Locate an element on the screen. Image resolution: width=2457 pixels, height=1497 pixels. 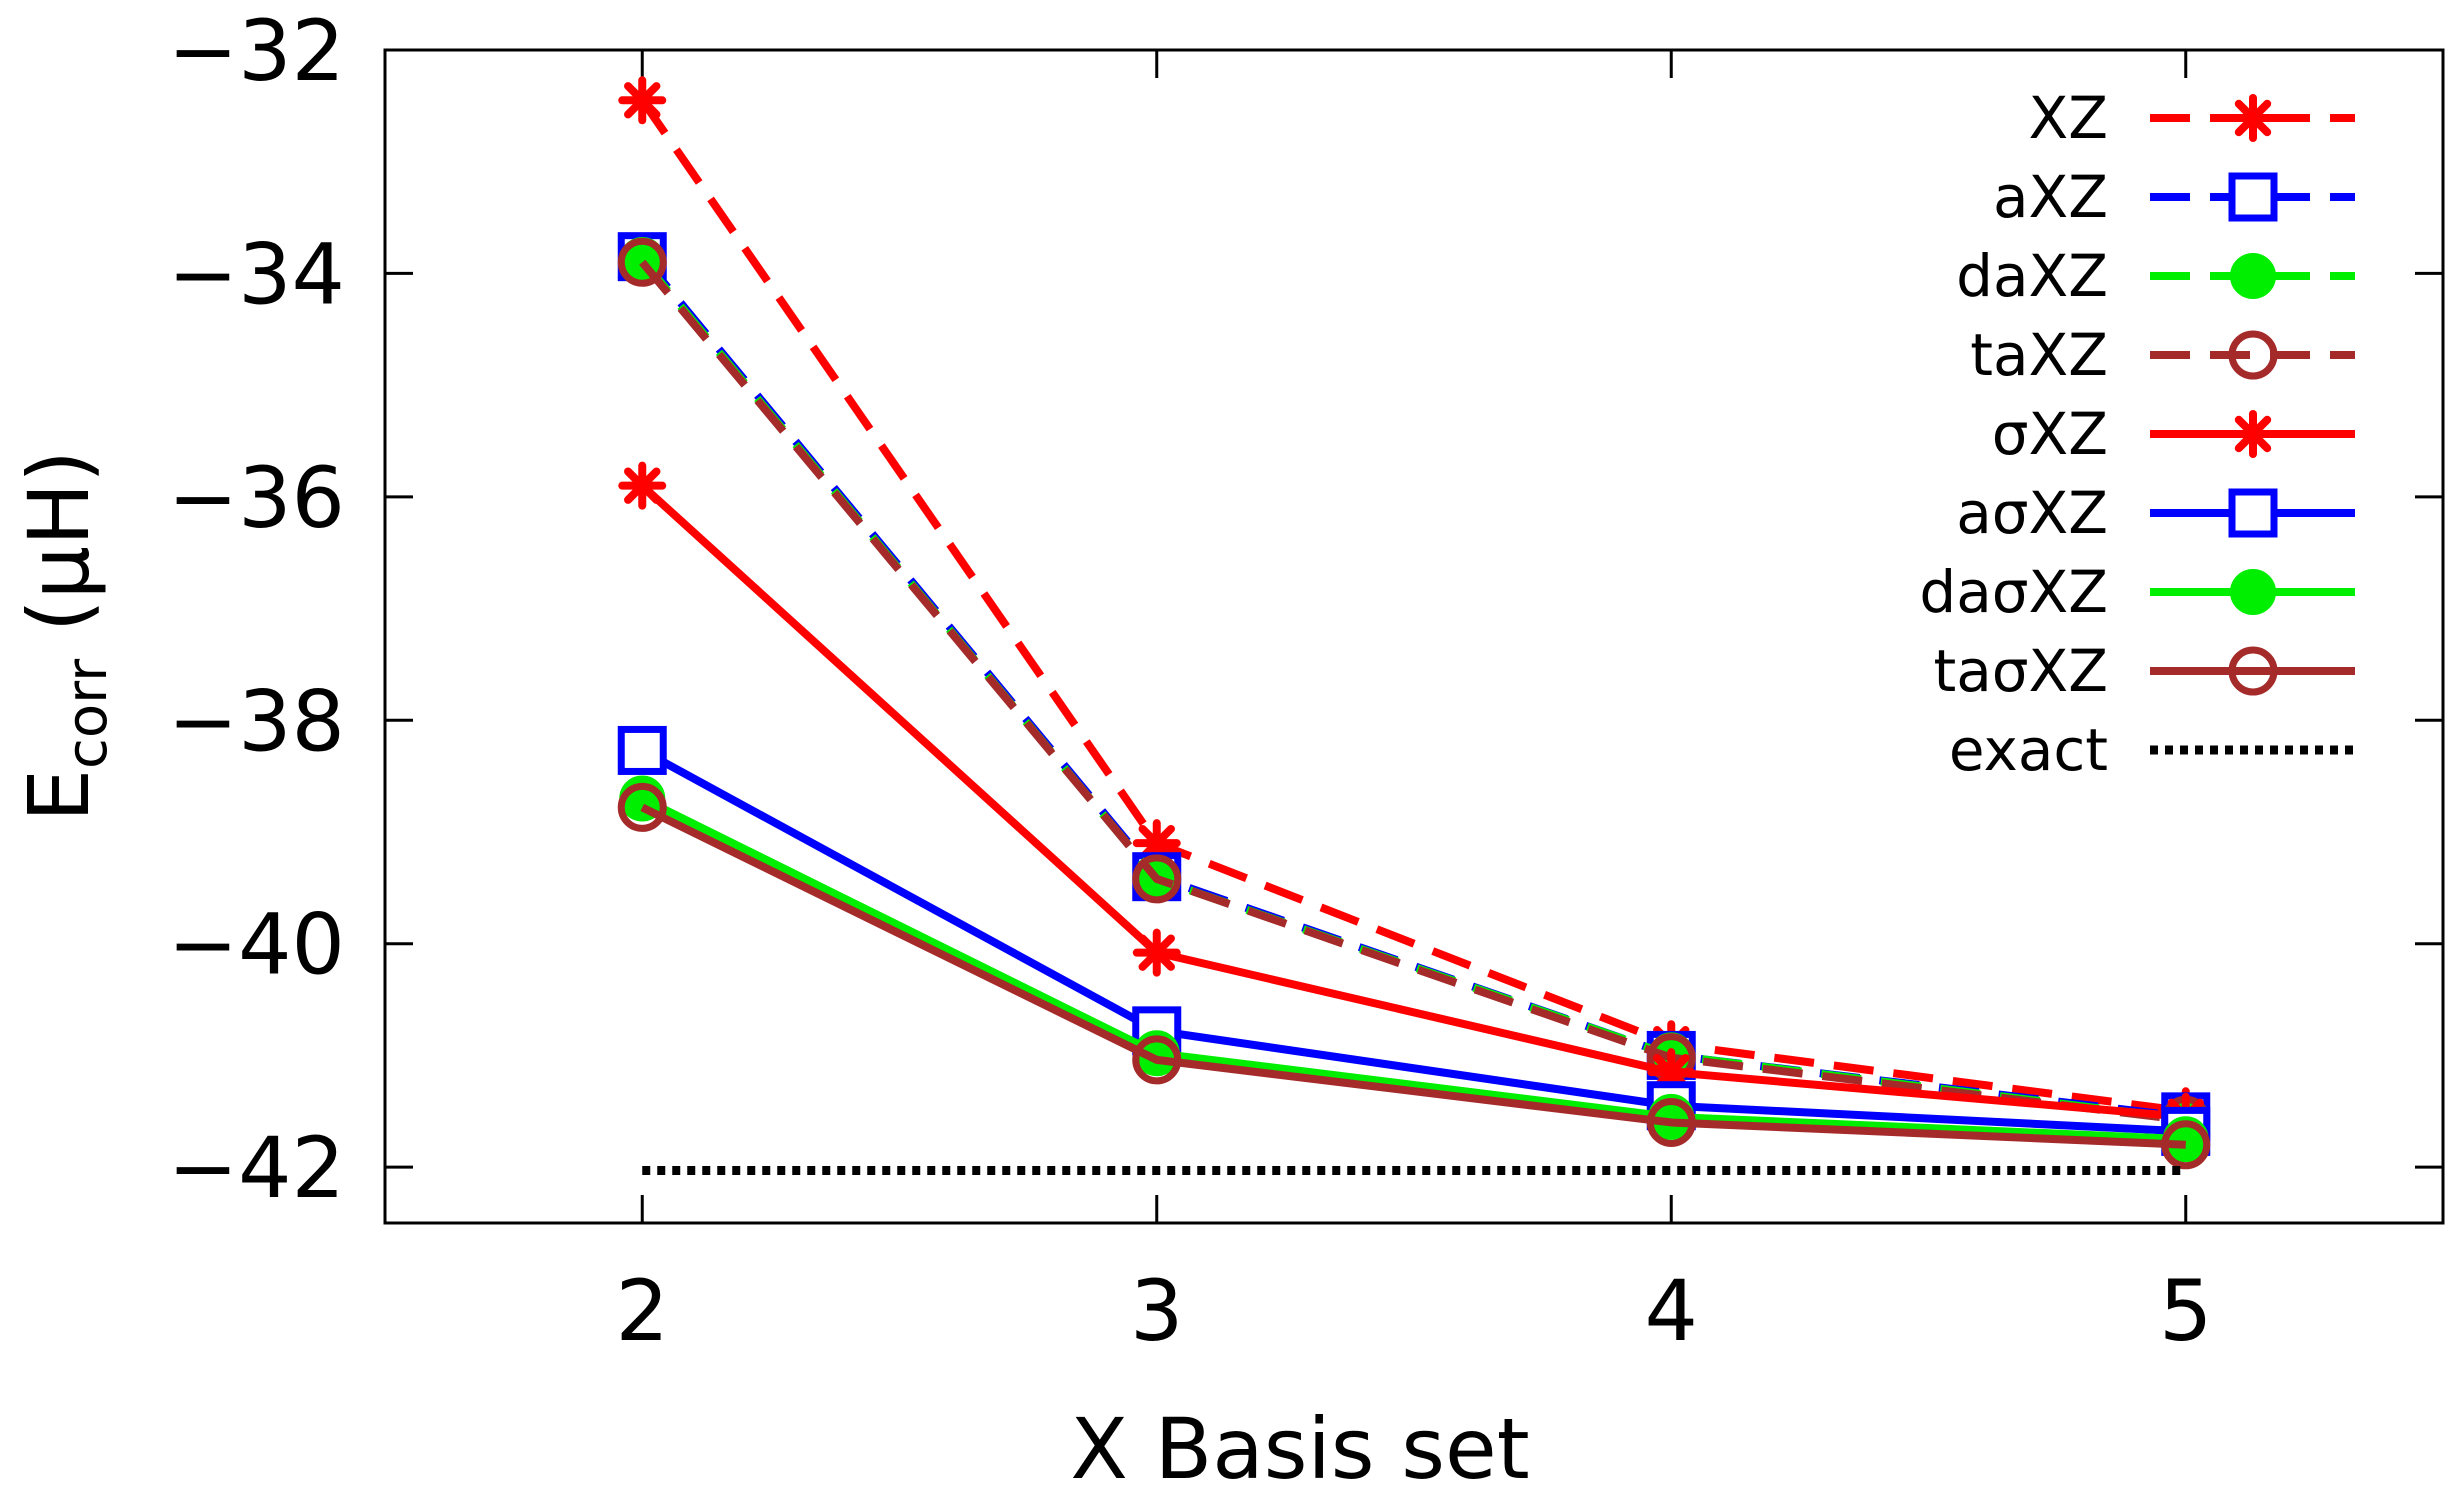
y-tick-label: −42 is located at coordinates (256, 1168).